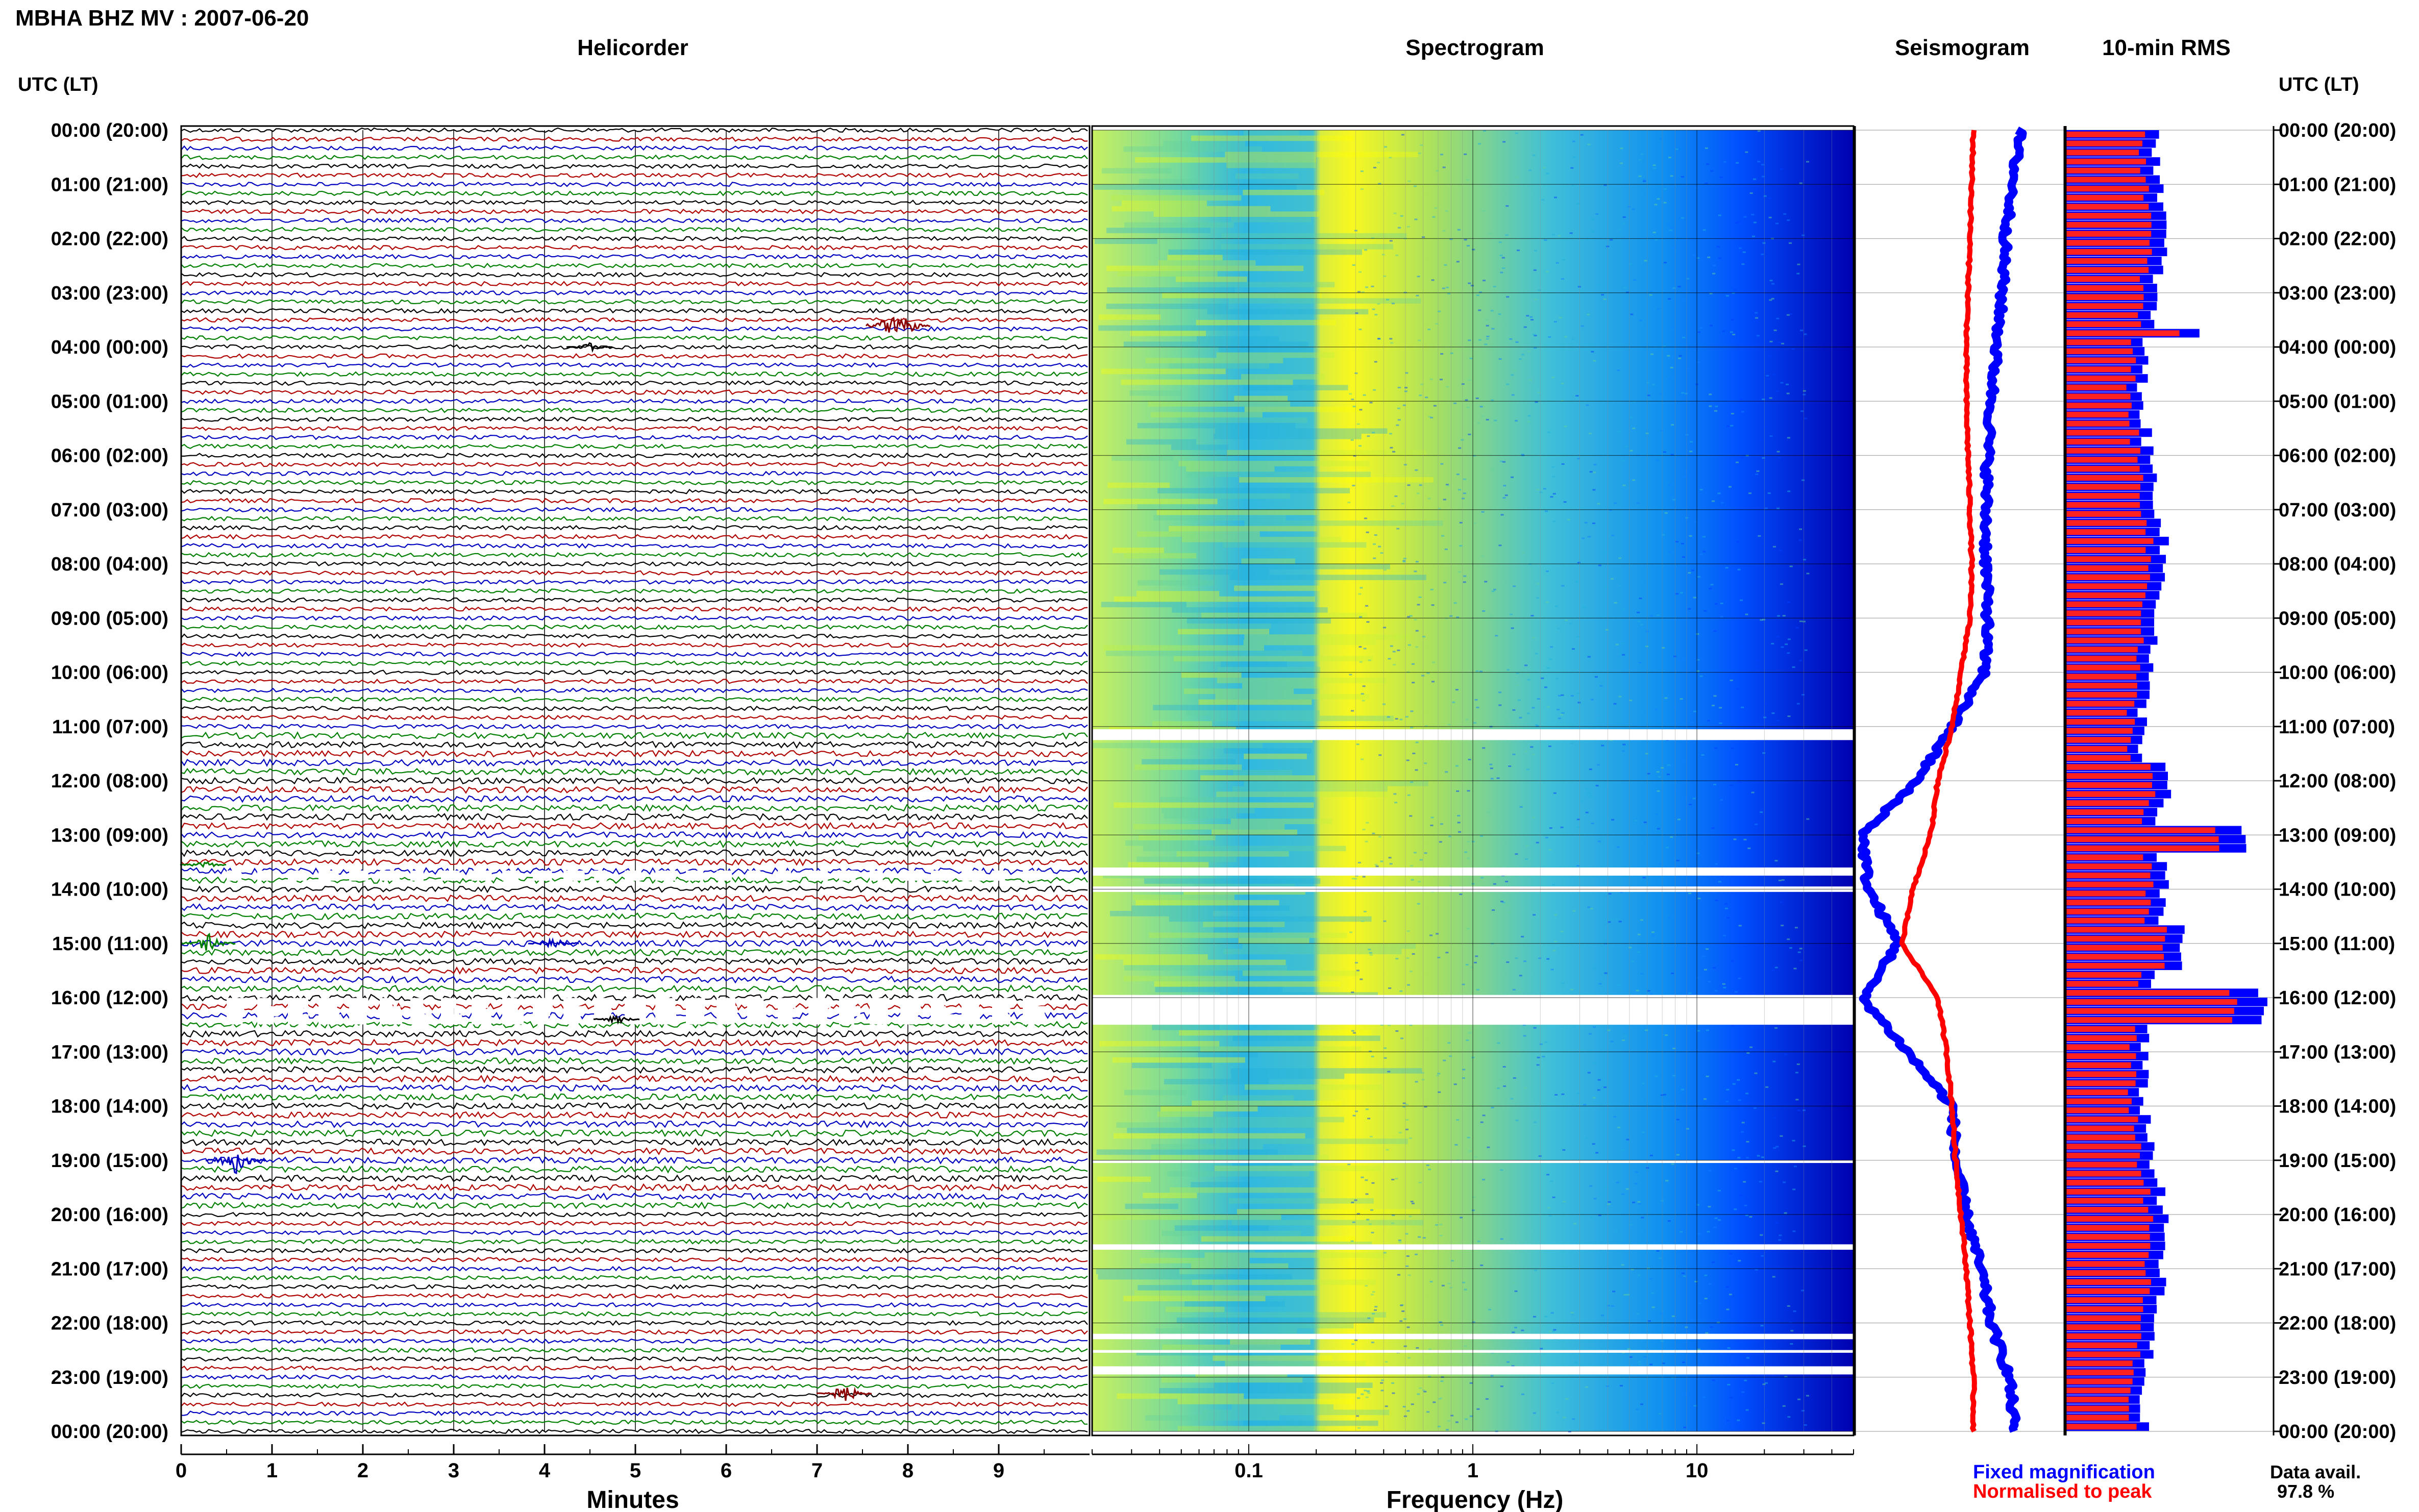 The width and height of the screenshot is (2419, 1512). Describe the element at coordinates (109, 1107) in the screenshot. I see `hour-label-left: 18:00 (14:00)` at that location.